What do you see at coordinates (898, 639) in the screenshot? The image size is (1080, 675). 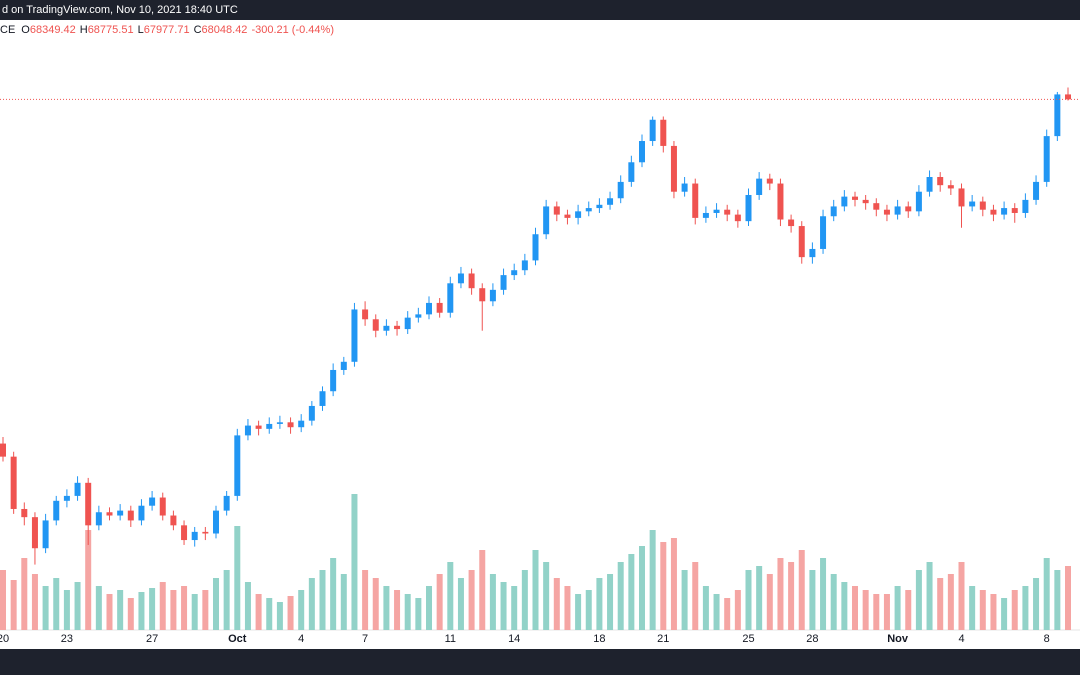 I see `x-tick-label: Nov` at bounding box center [898, 639].